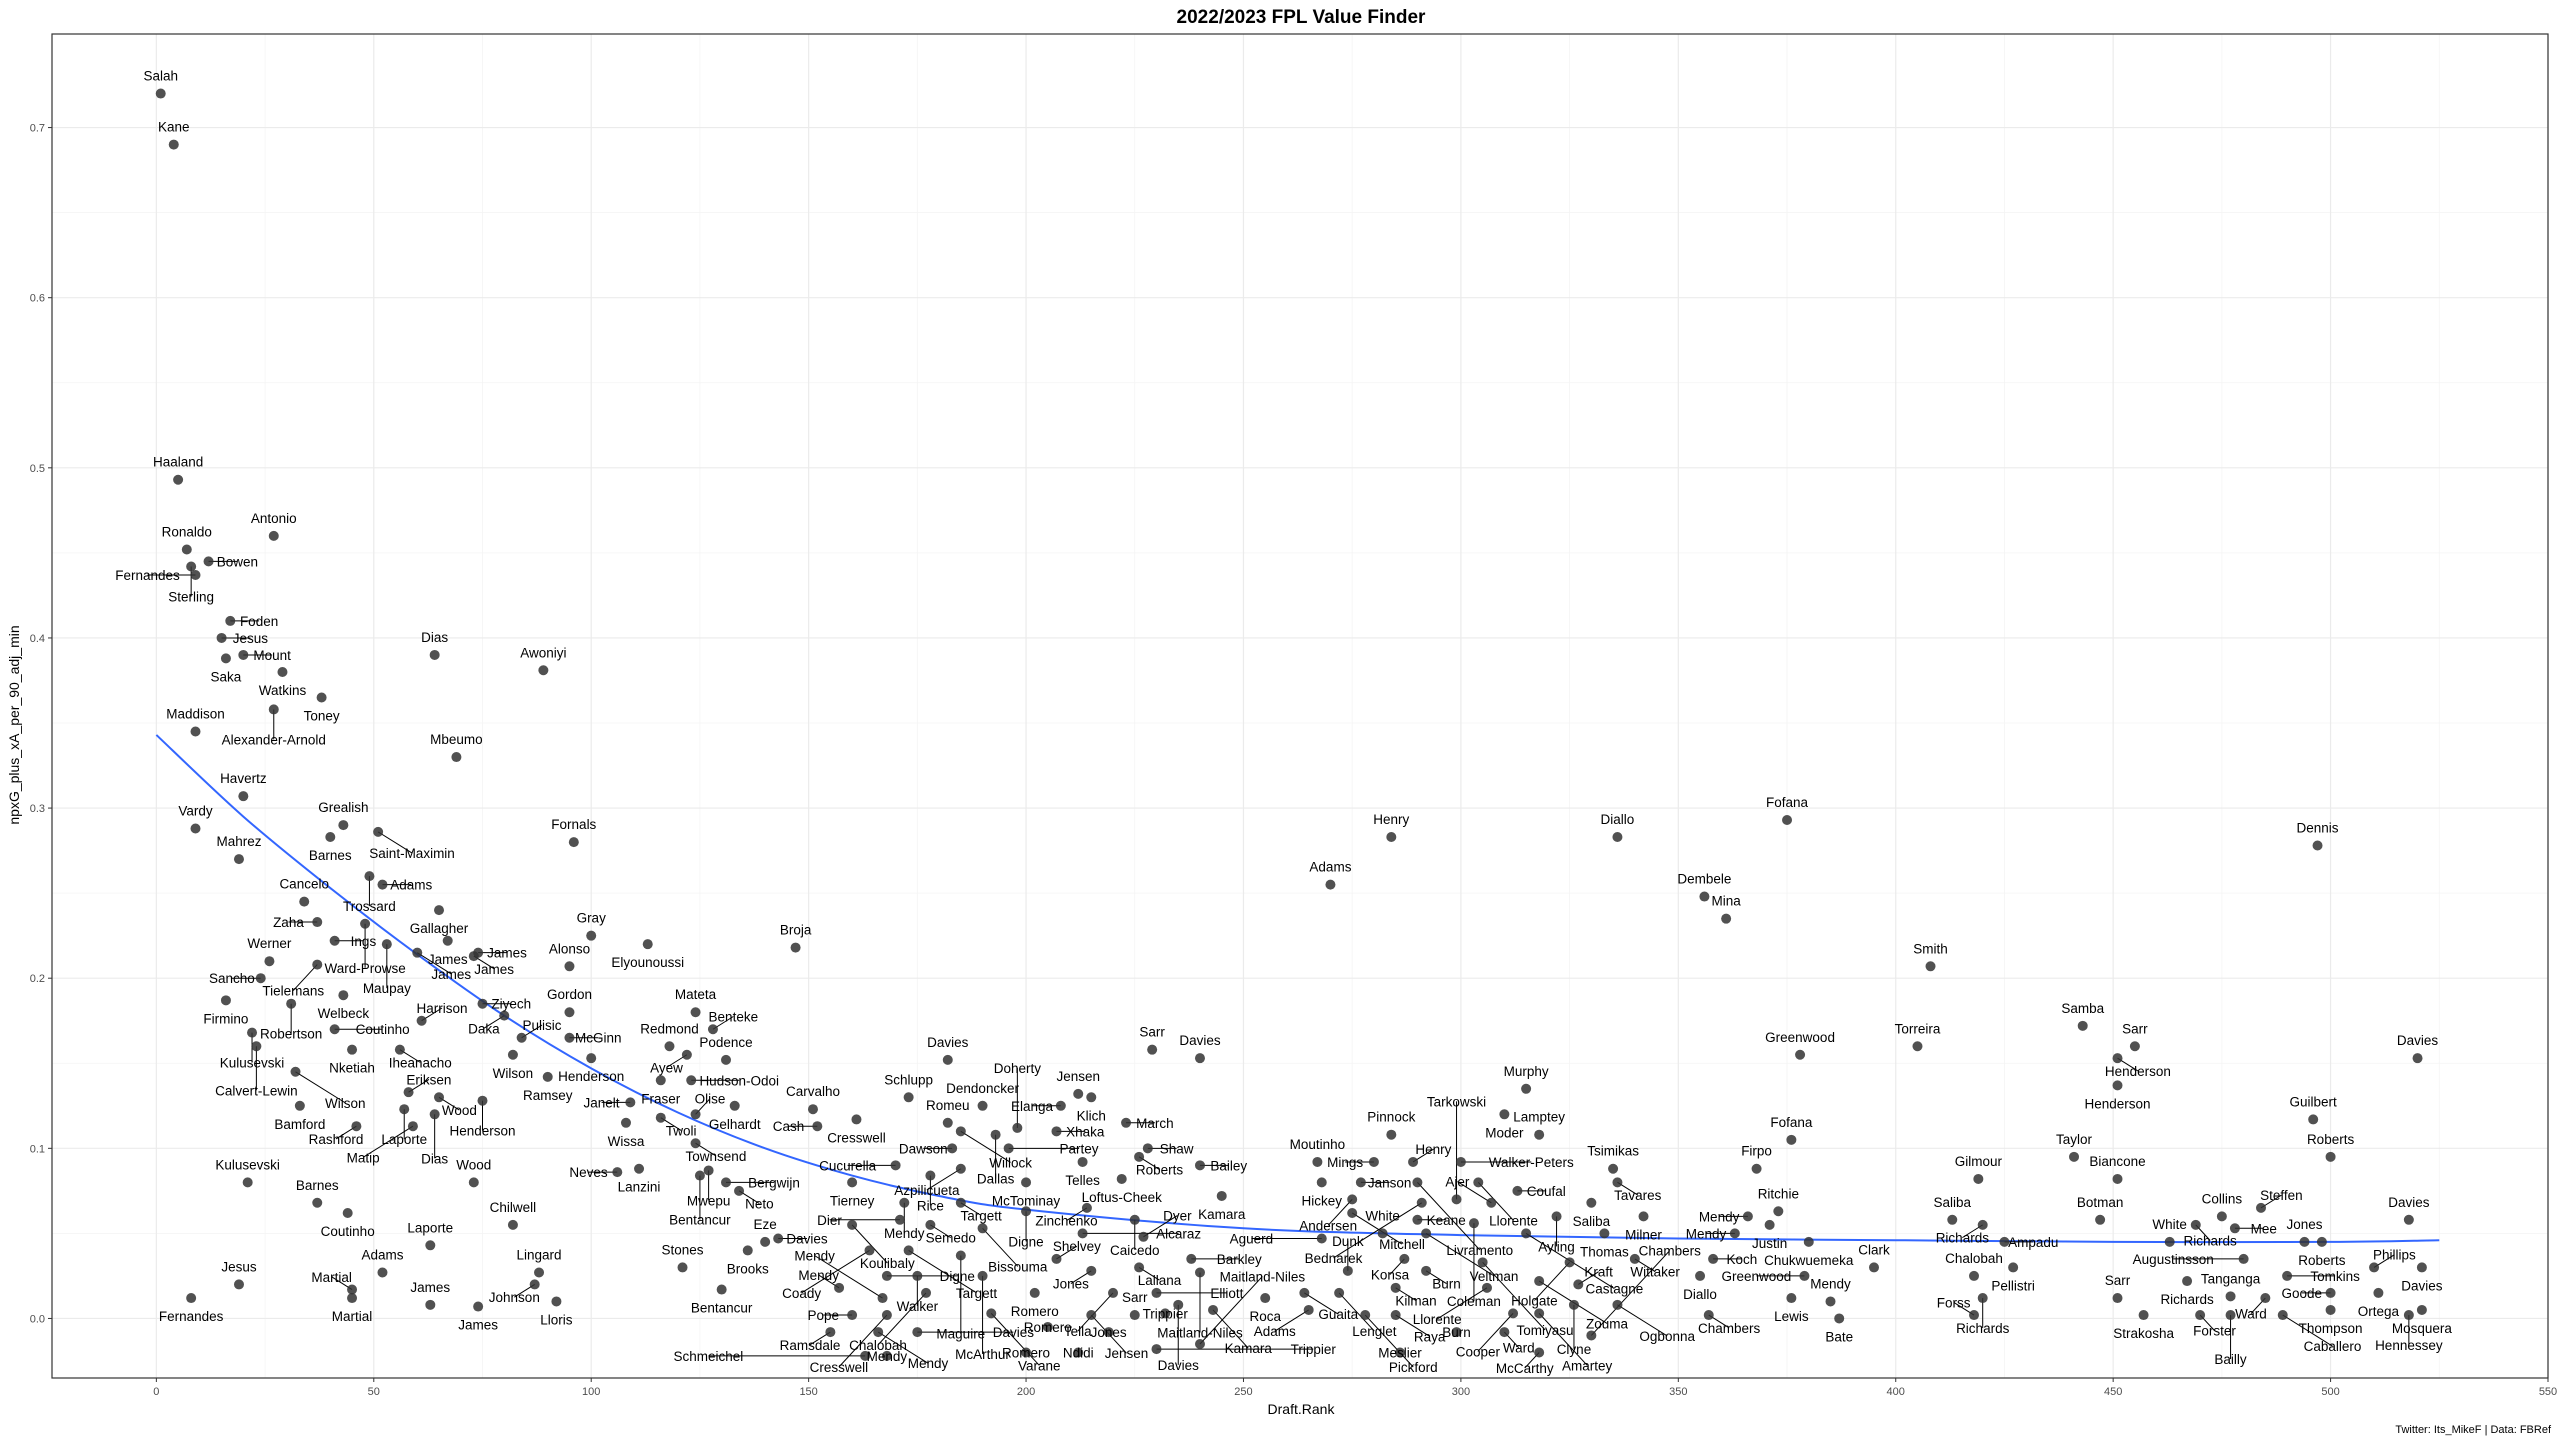  Describe the element at coordinates (710, 1099) in the screenshot. I see `point-label: Olise` at that location.